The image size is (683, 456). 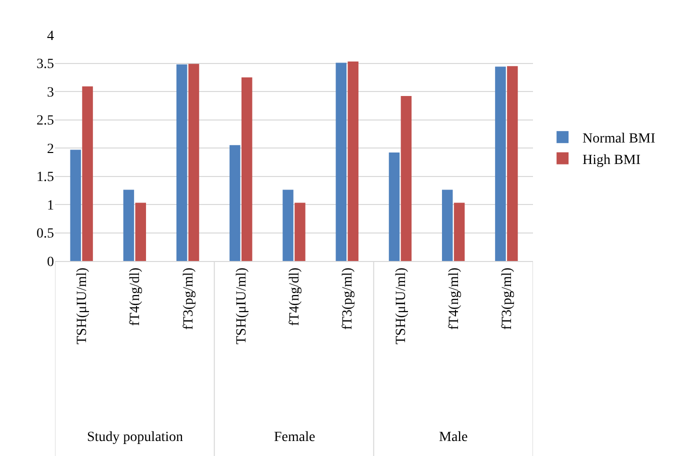 I want to click on legend-label: Normal BMI, so click(x=619, y=139).